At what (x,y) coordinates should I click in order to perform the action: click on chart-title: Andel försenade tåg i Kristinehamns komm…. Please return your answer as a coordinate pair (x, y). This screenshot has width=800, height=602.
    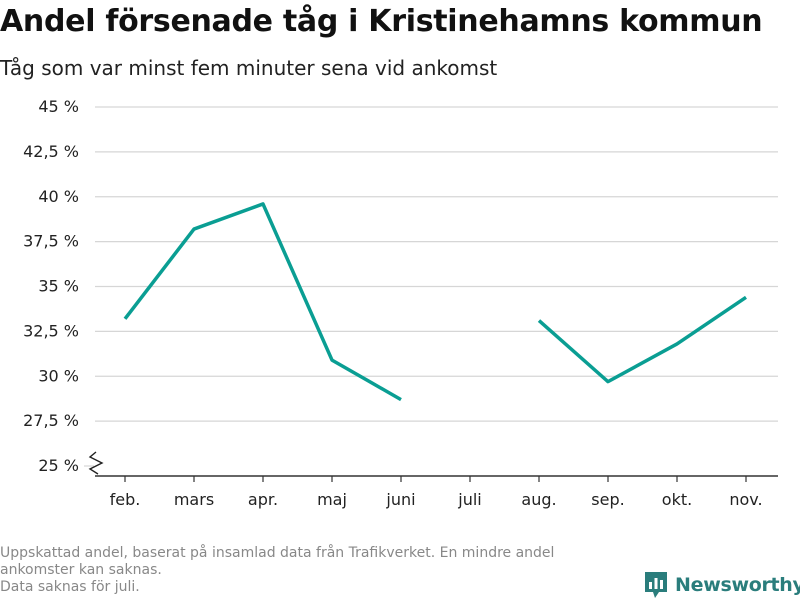
    Looking at the image, I should click on (381, 21).